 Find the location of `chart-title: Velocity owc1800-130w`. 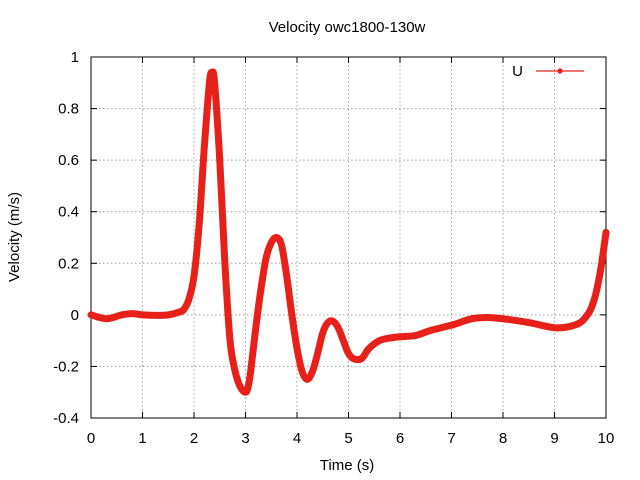

chart-title: Velocity owc1800-130w is located at coordinates (347, 27).